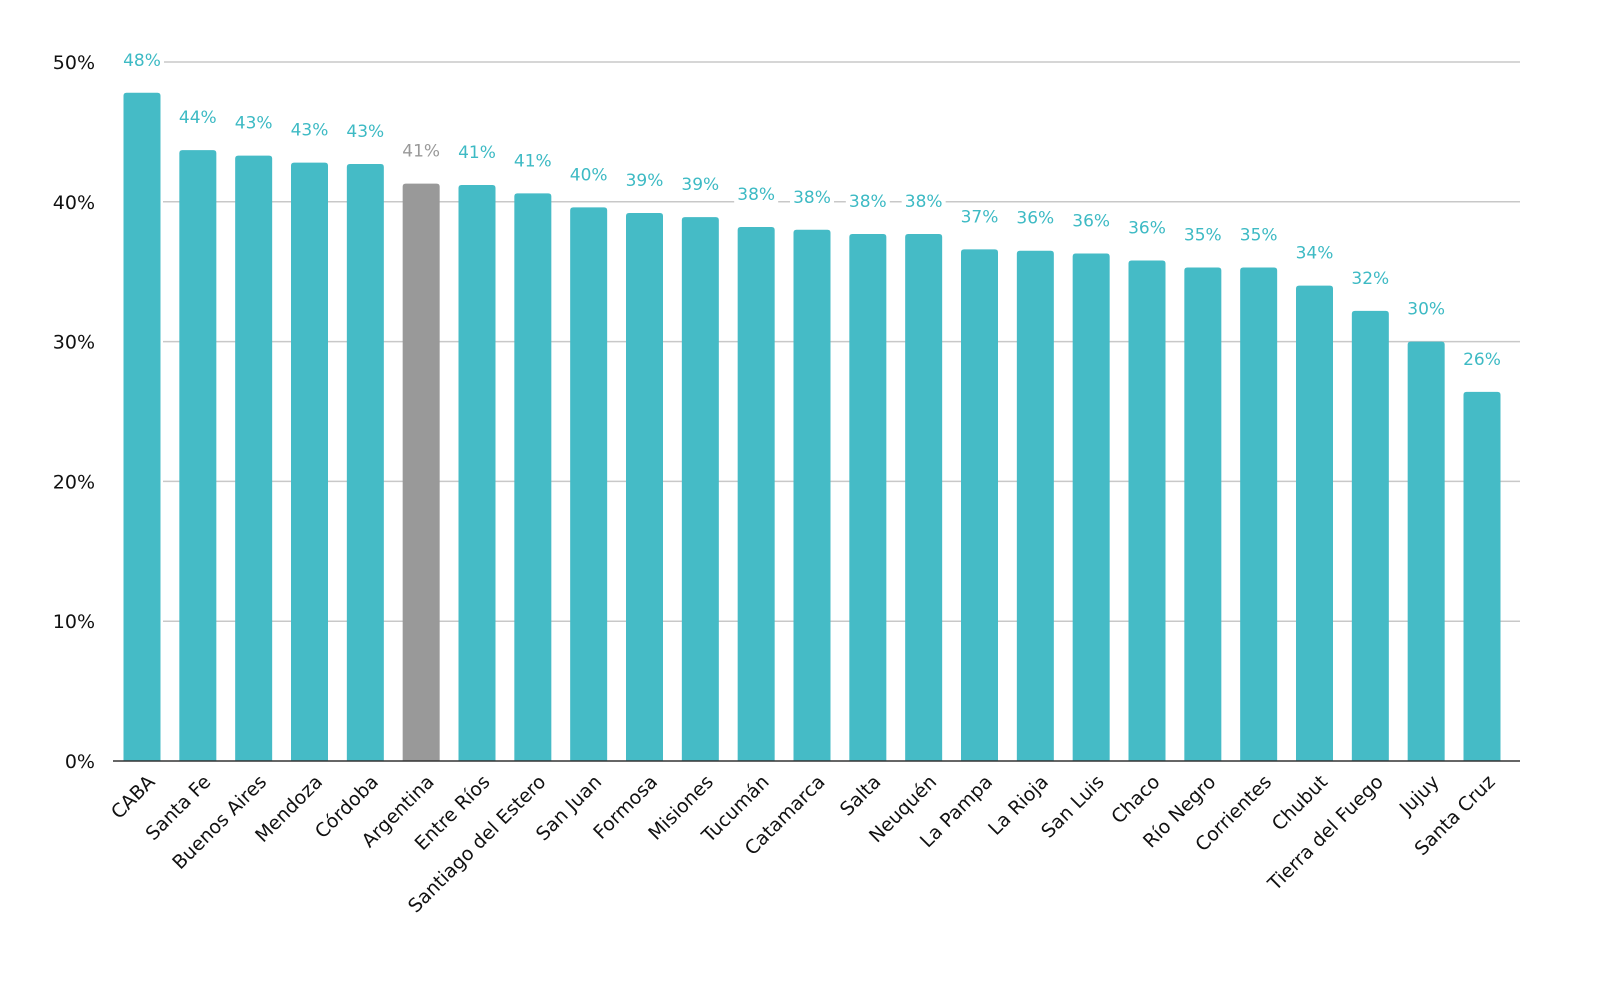  I want to click on data-label: 40%, so click(589, 175).